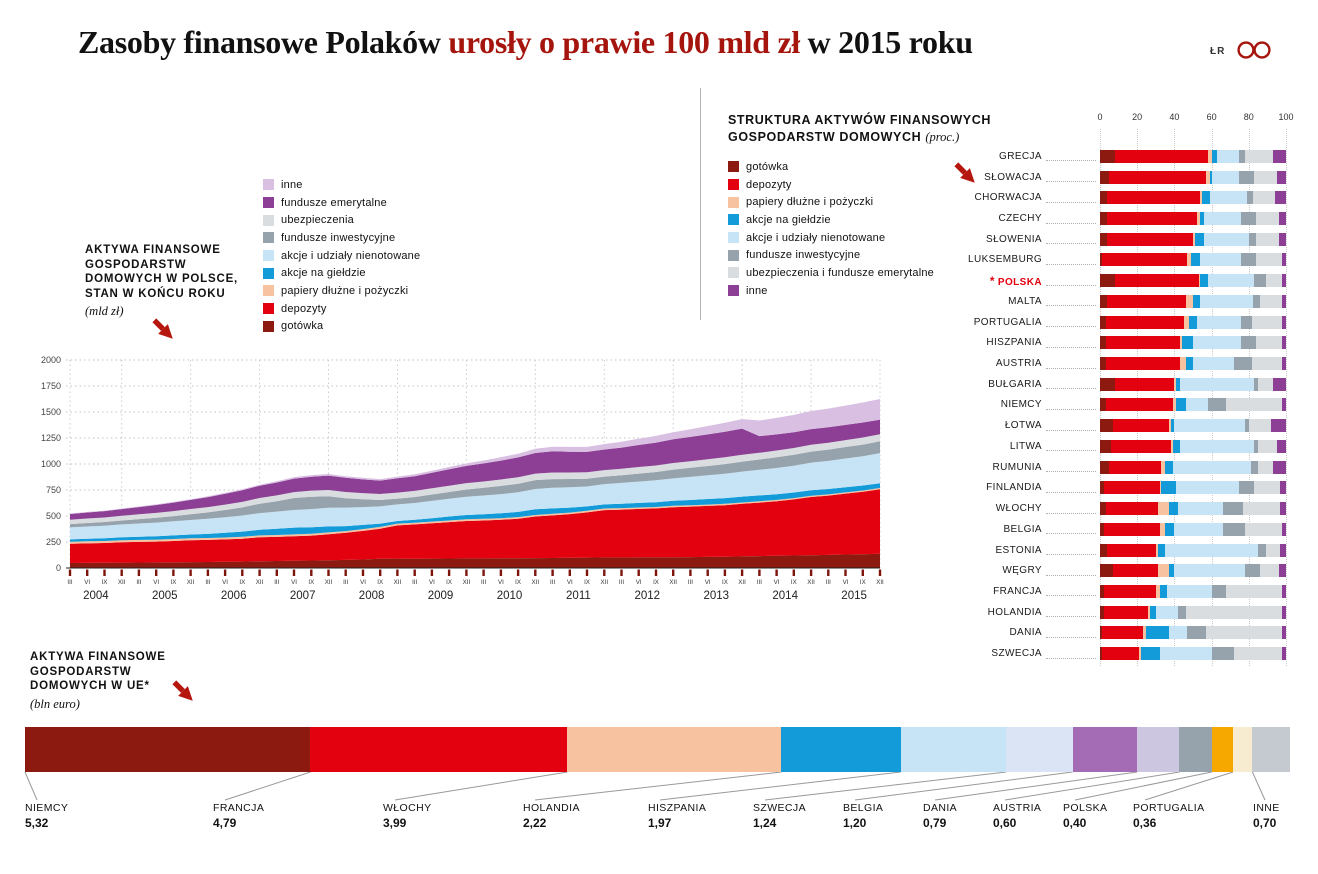  I want to click on label-line: GOSPODARSTW, so click(81, 671).